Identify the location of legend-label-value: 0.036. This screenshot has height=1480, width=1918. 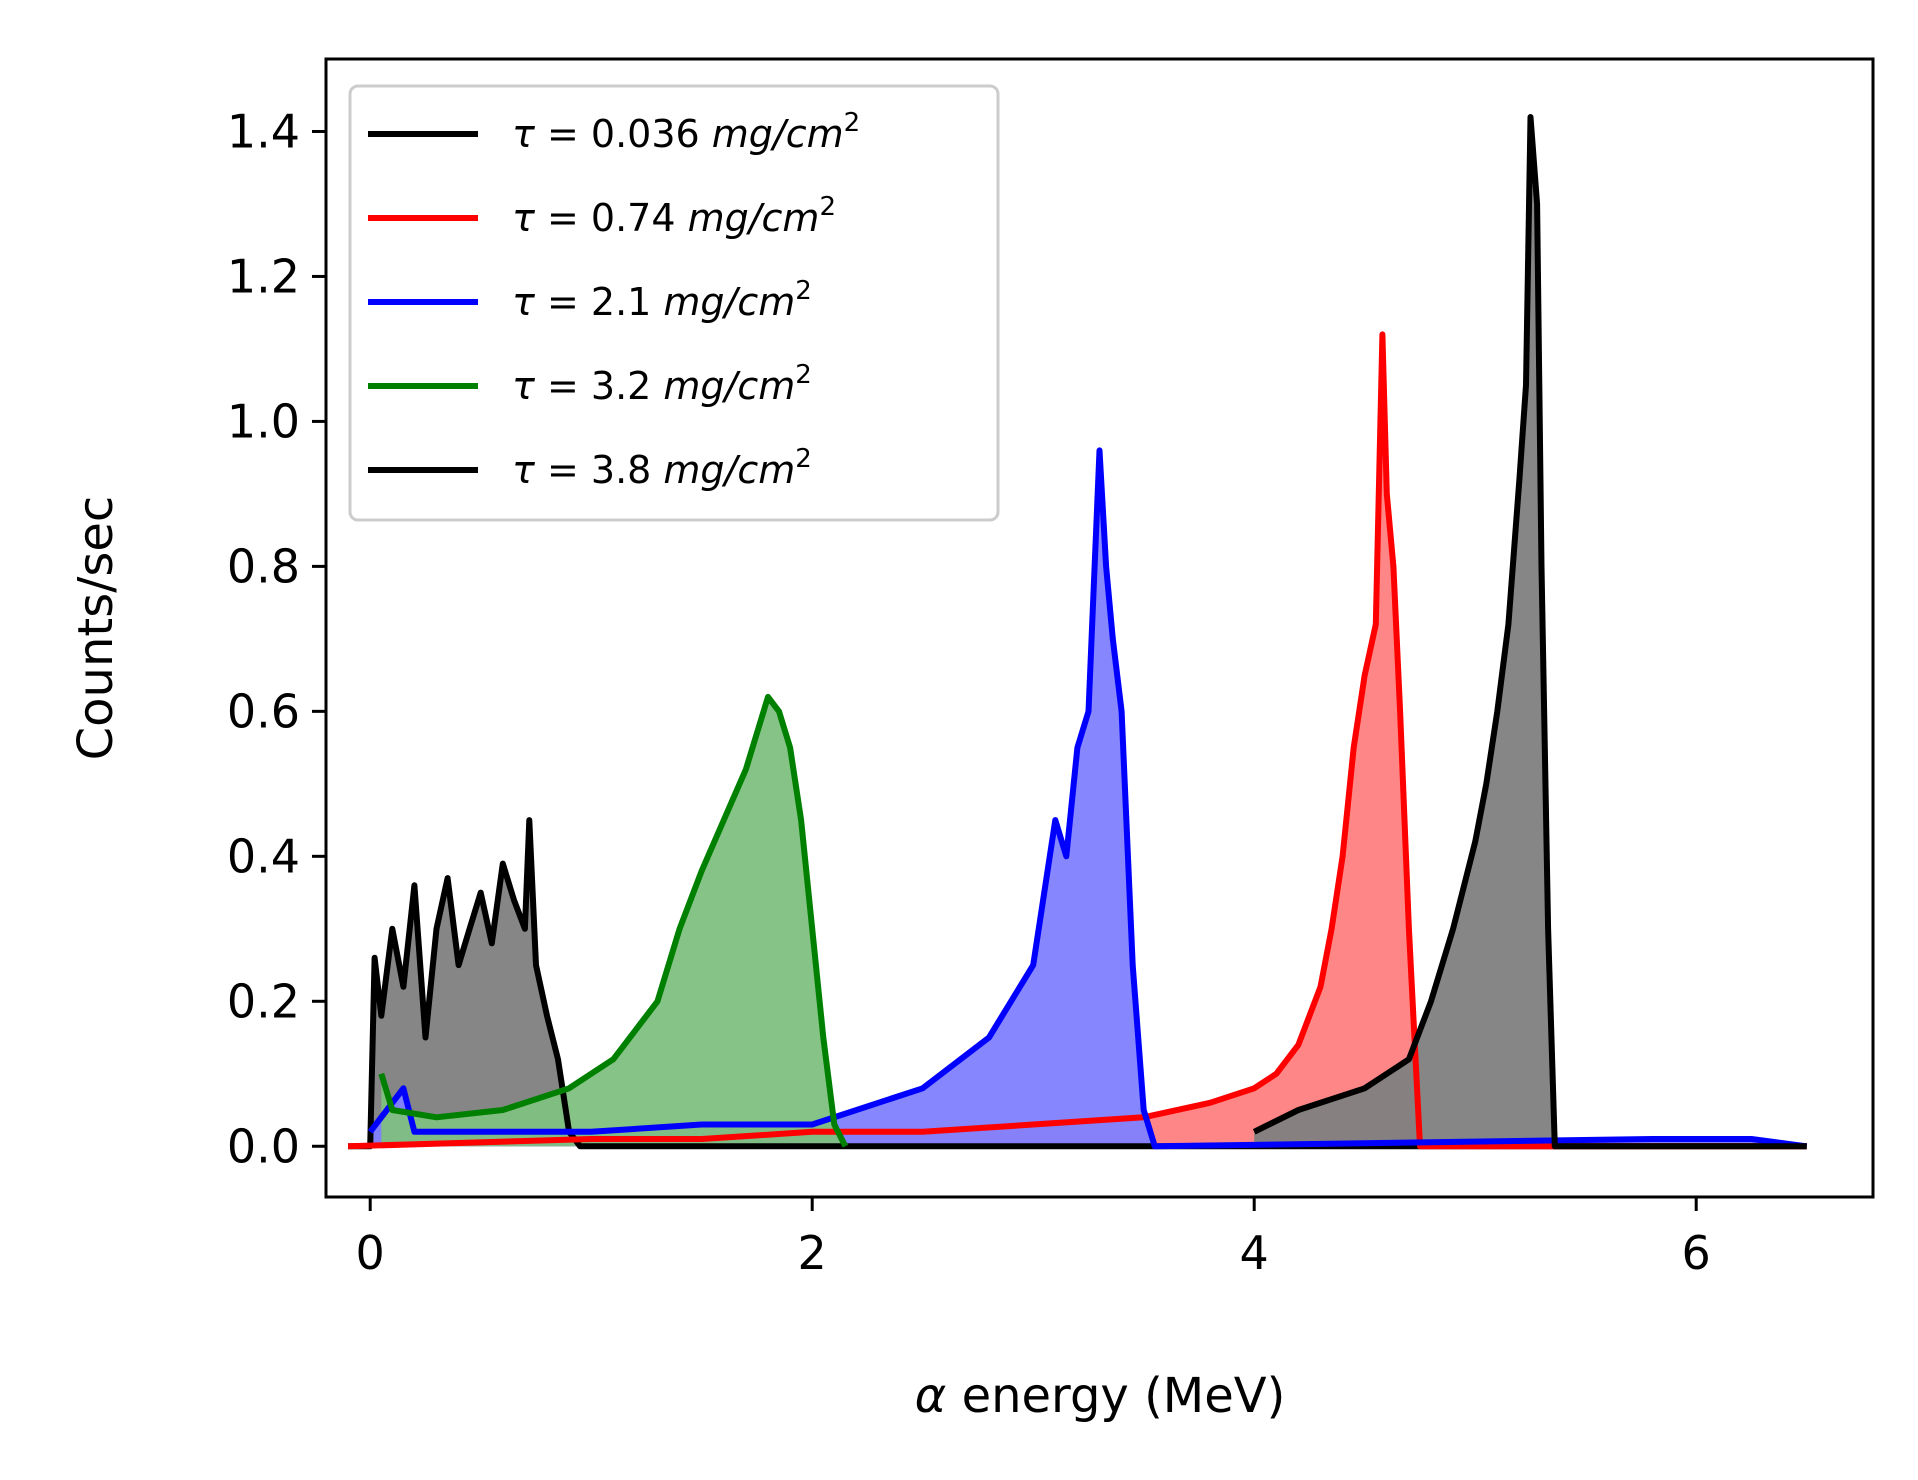
(651, 134).